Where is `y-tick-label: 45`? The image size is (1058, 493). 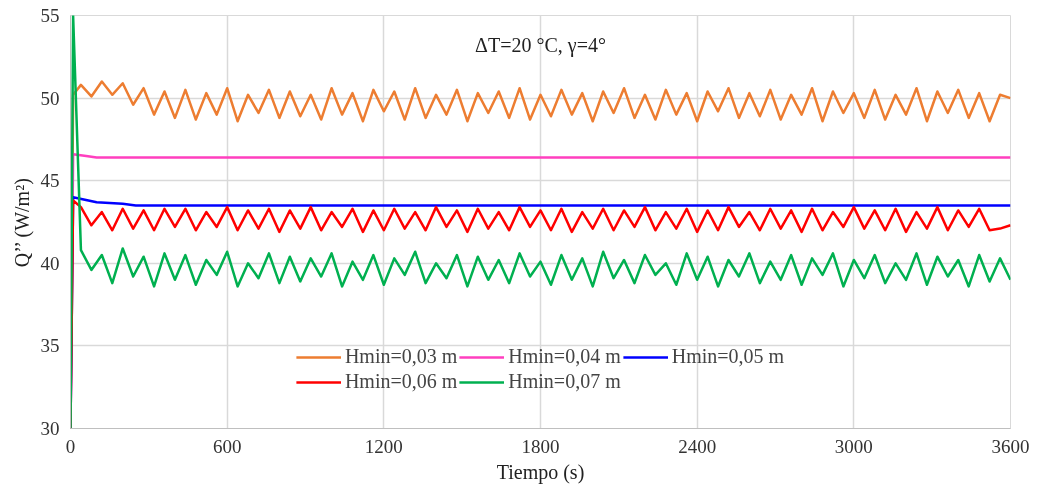
y-tick-label: 45 is located at coordinates (50, 181).